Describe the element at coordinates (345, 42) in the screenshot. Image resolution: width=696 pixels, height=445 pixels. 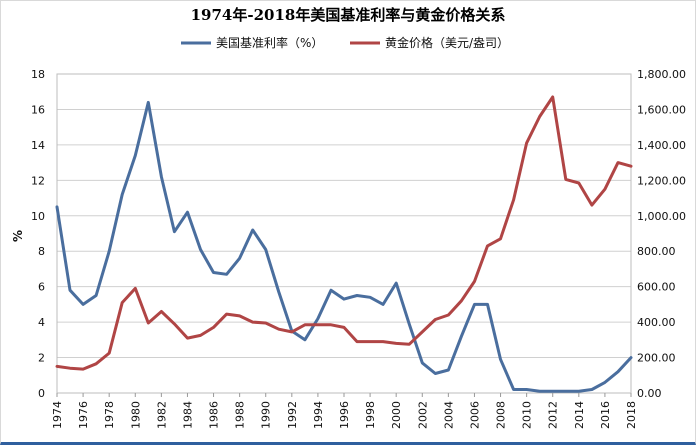
I see `legend: 美国基准利率（%） 黄金价格（美元/盎司）` at that location.